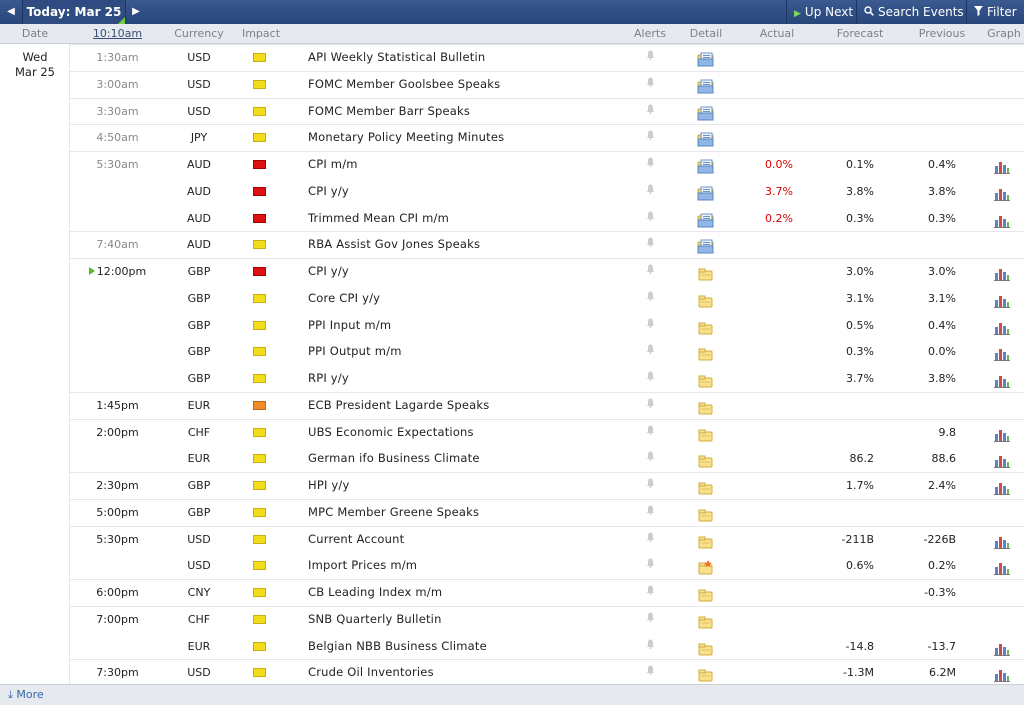 The width and height of the screenshot is (1024, 705). I want to click on event-row: AUD CPI y/y 3.7% 3.8% 3.8%, so click(512, 191).